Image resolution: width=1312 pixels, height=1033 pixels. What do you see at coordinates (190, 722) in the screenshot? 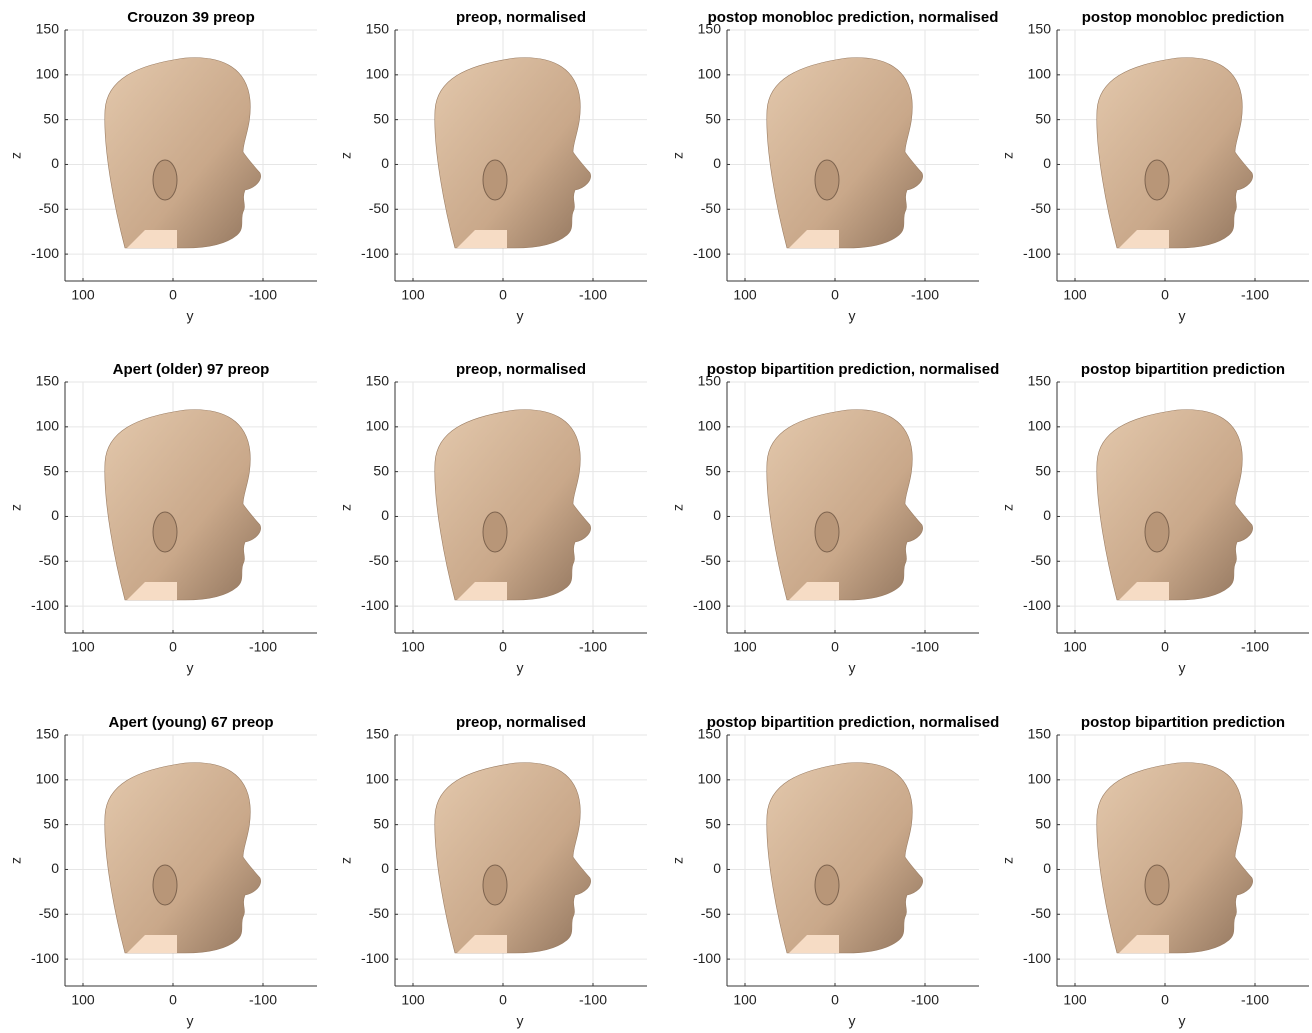
I see `chart-title: Apert (young) 67 preop` at bounding box center [190, 722].